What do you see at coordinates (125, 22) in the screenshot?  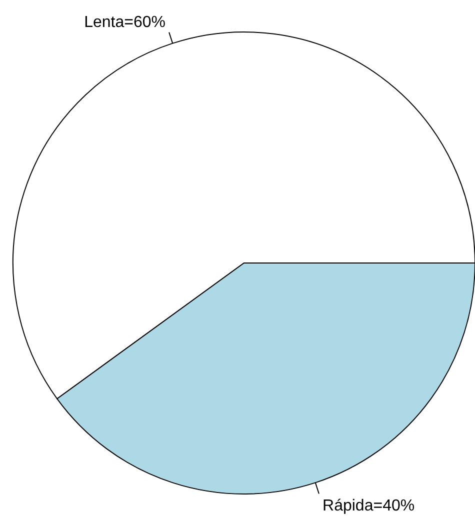 I see `slice-label: Lenta=60%` at bounding box center [125, 22].